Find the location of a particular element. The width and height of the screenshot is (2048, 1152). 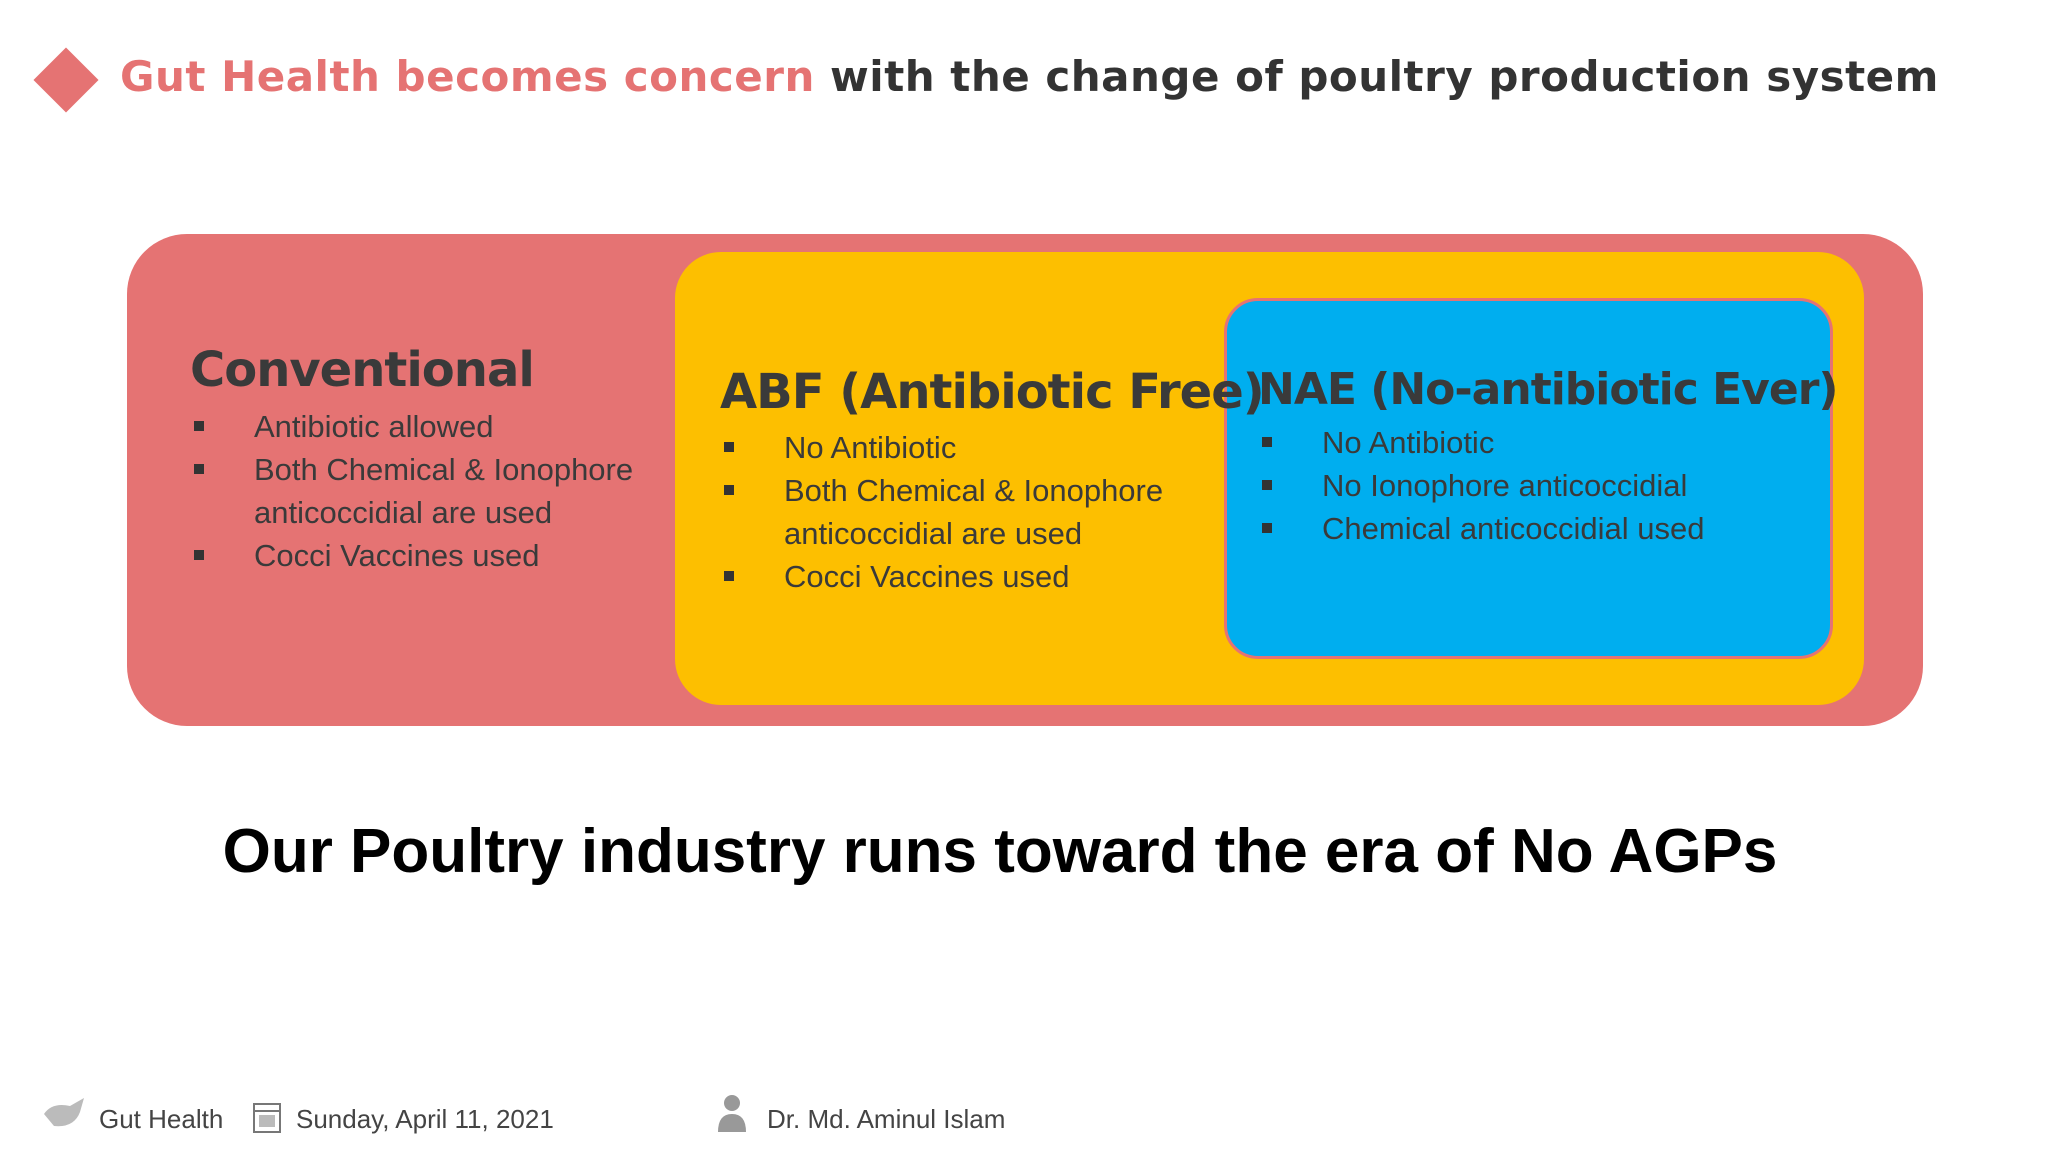

bullet-item: No Ionophore anticoccidial is located at coordinates (1538, 485).